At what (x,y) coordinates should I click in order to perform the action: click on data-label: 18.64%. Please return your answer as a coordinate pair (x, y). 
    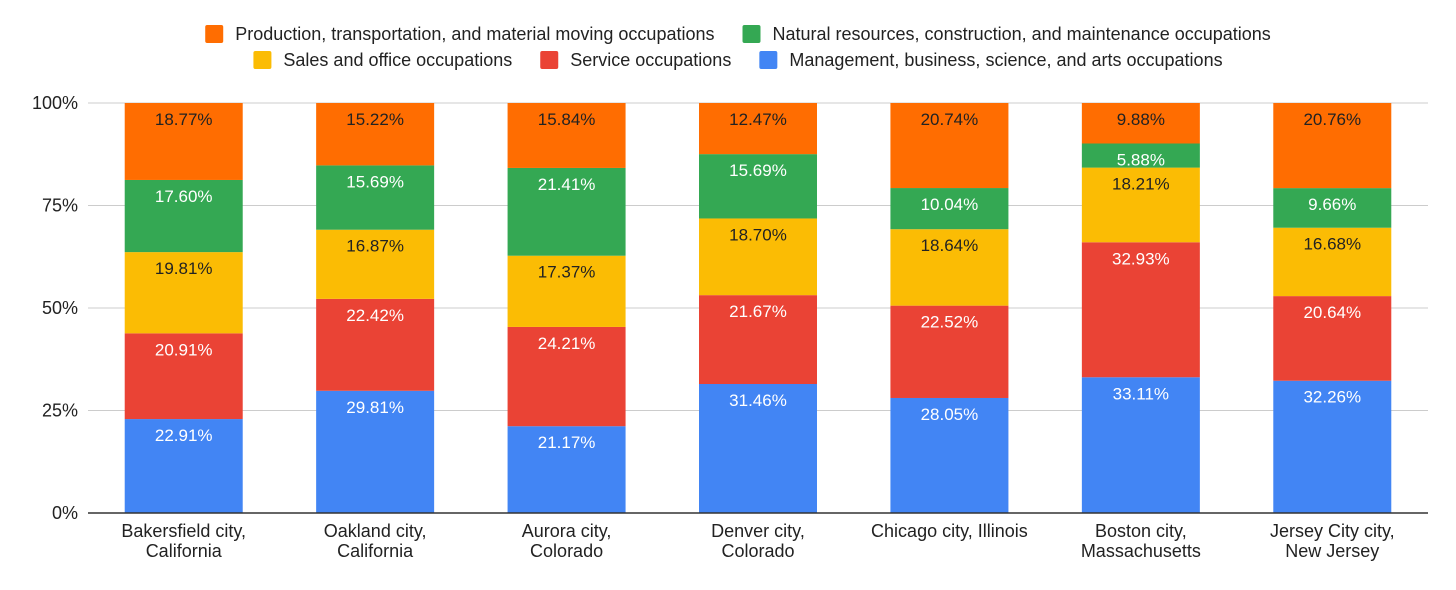
    Looking at the image, I should click on (950, 245).